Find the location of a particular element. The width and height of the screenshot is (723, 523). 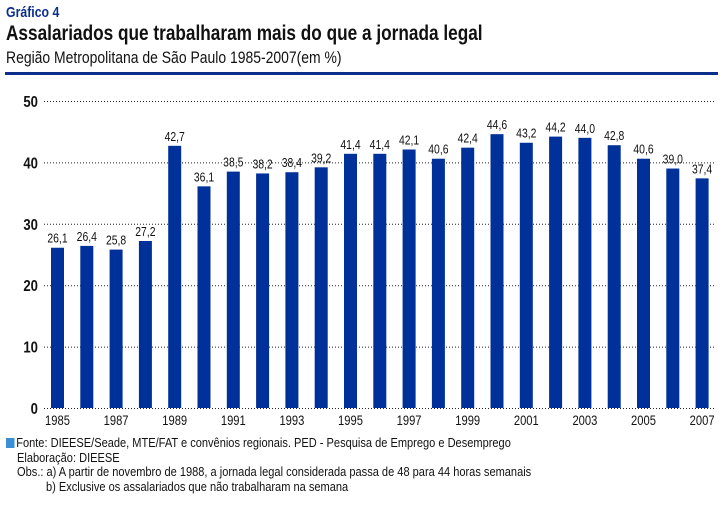

value-label-1996: 41,4 is located at coordinates (380, 145).